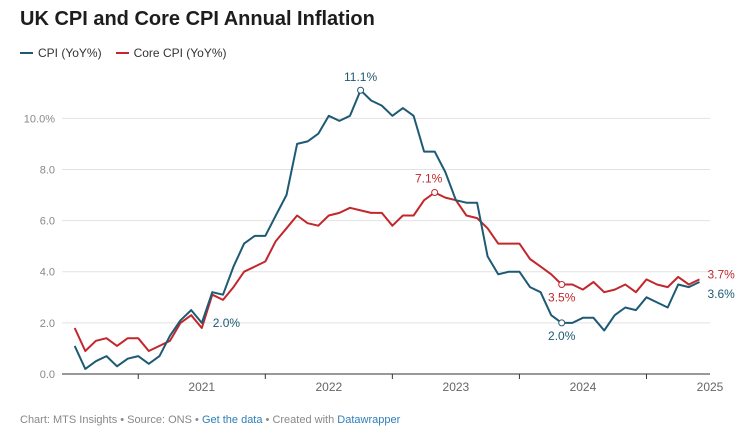 The width and height of the screenshot is (747, 440). I want to click on y-tick-label: 8.0, so click(47, 170).